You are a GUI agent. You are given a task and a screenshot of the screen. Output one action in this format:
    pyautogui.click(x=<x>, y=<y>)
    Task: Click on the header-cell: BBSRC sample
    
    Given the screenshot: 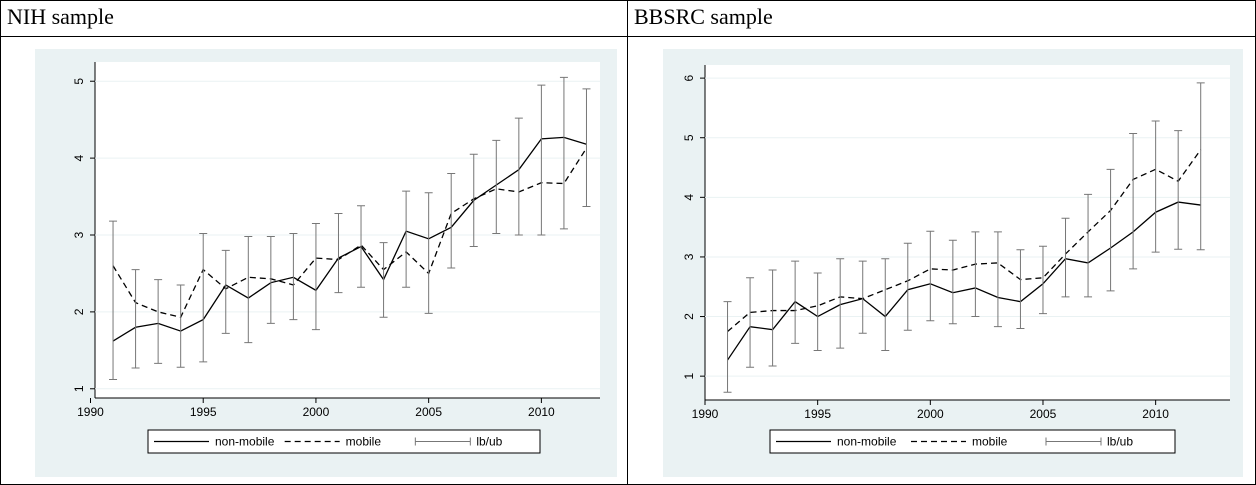 What is the action you would take?
    pyautogui.click(x=941, y=18)
    